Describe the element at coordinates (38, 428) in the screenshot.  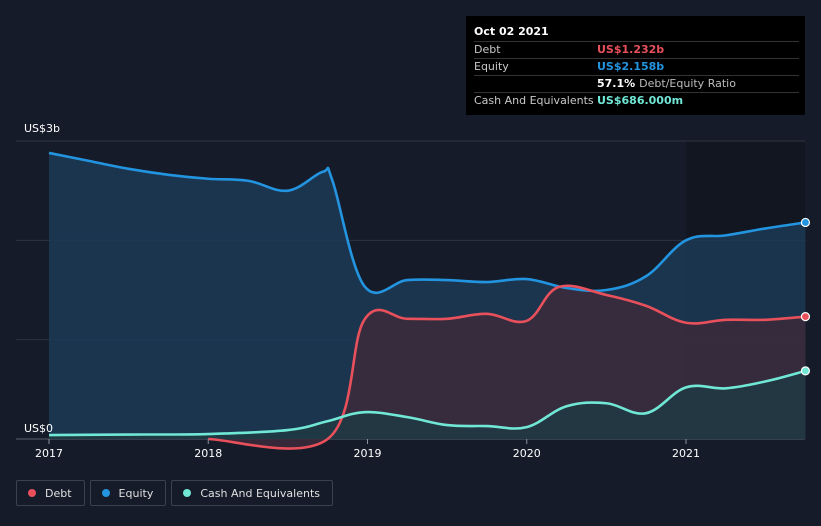
I see `y-axis-bottom-label: US$0` at that location.